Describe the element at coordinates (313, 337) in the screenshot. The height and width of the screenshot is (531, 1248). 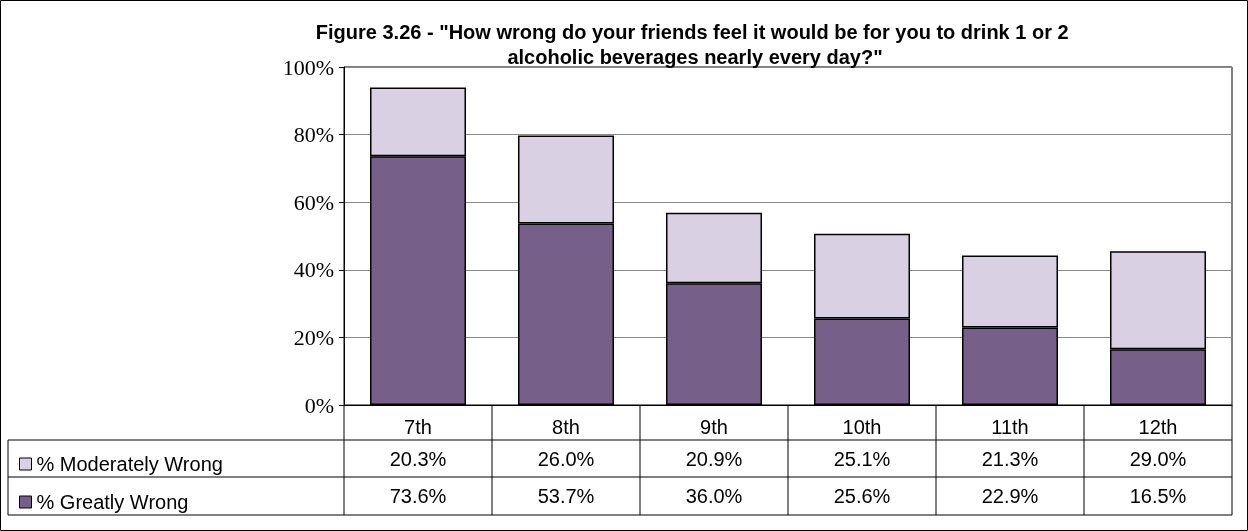
I see `y-tick-label: 20%` at that location.